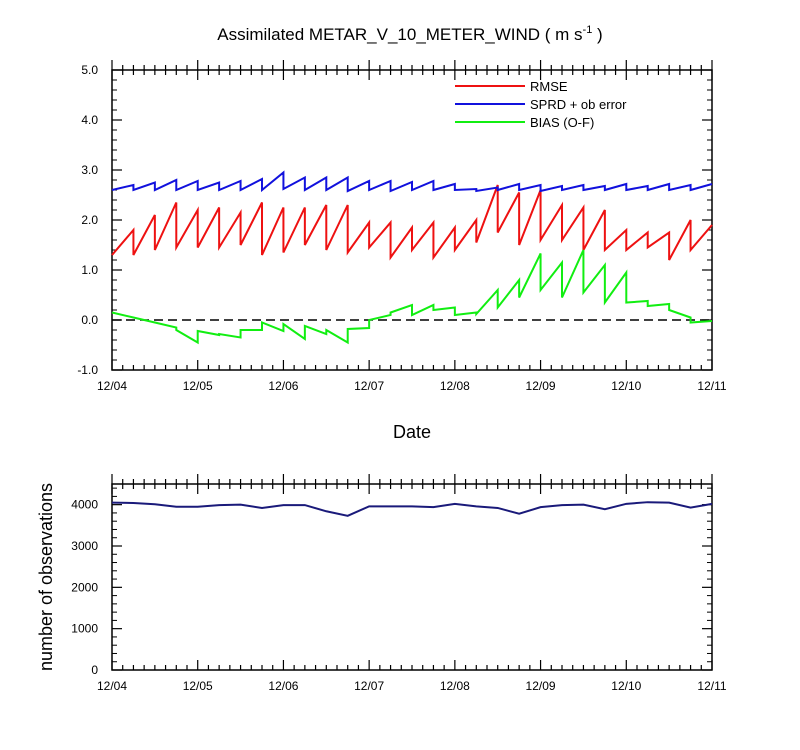  What do you see at coordinates (283, 386) in the screenshot?
I see `top-date-label: 12/06` at bounding box center [283, 386].